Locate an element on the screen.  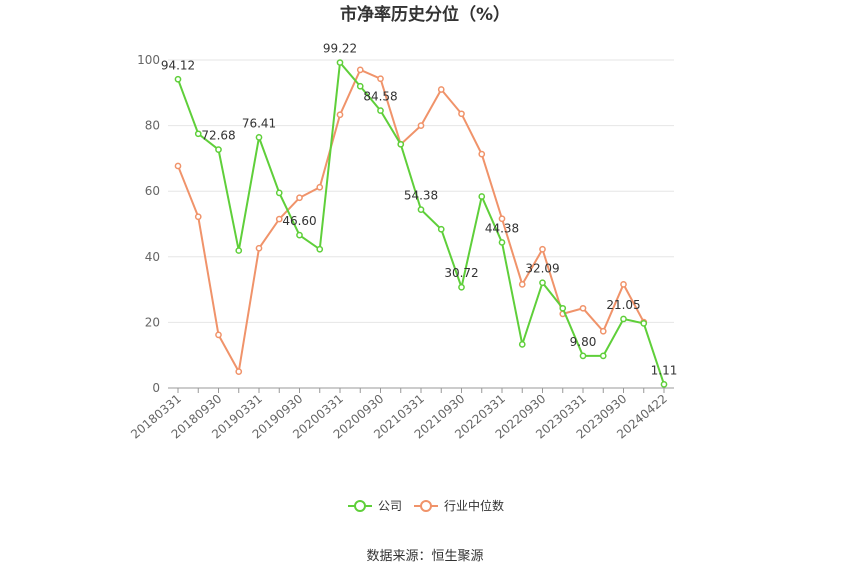
y-tick-label: 40 is located at coordinates (152, 257).